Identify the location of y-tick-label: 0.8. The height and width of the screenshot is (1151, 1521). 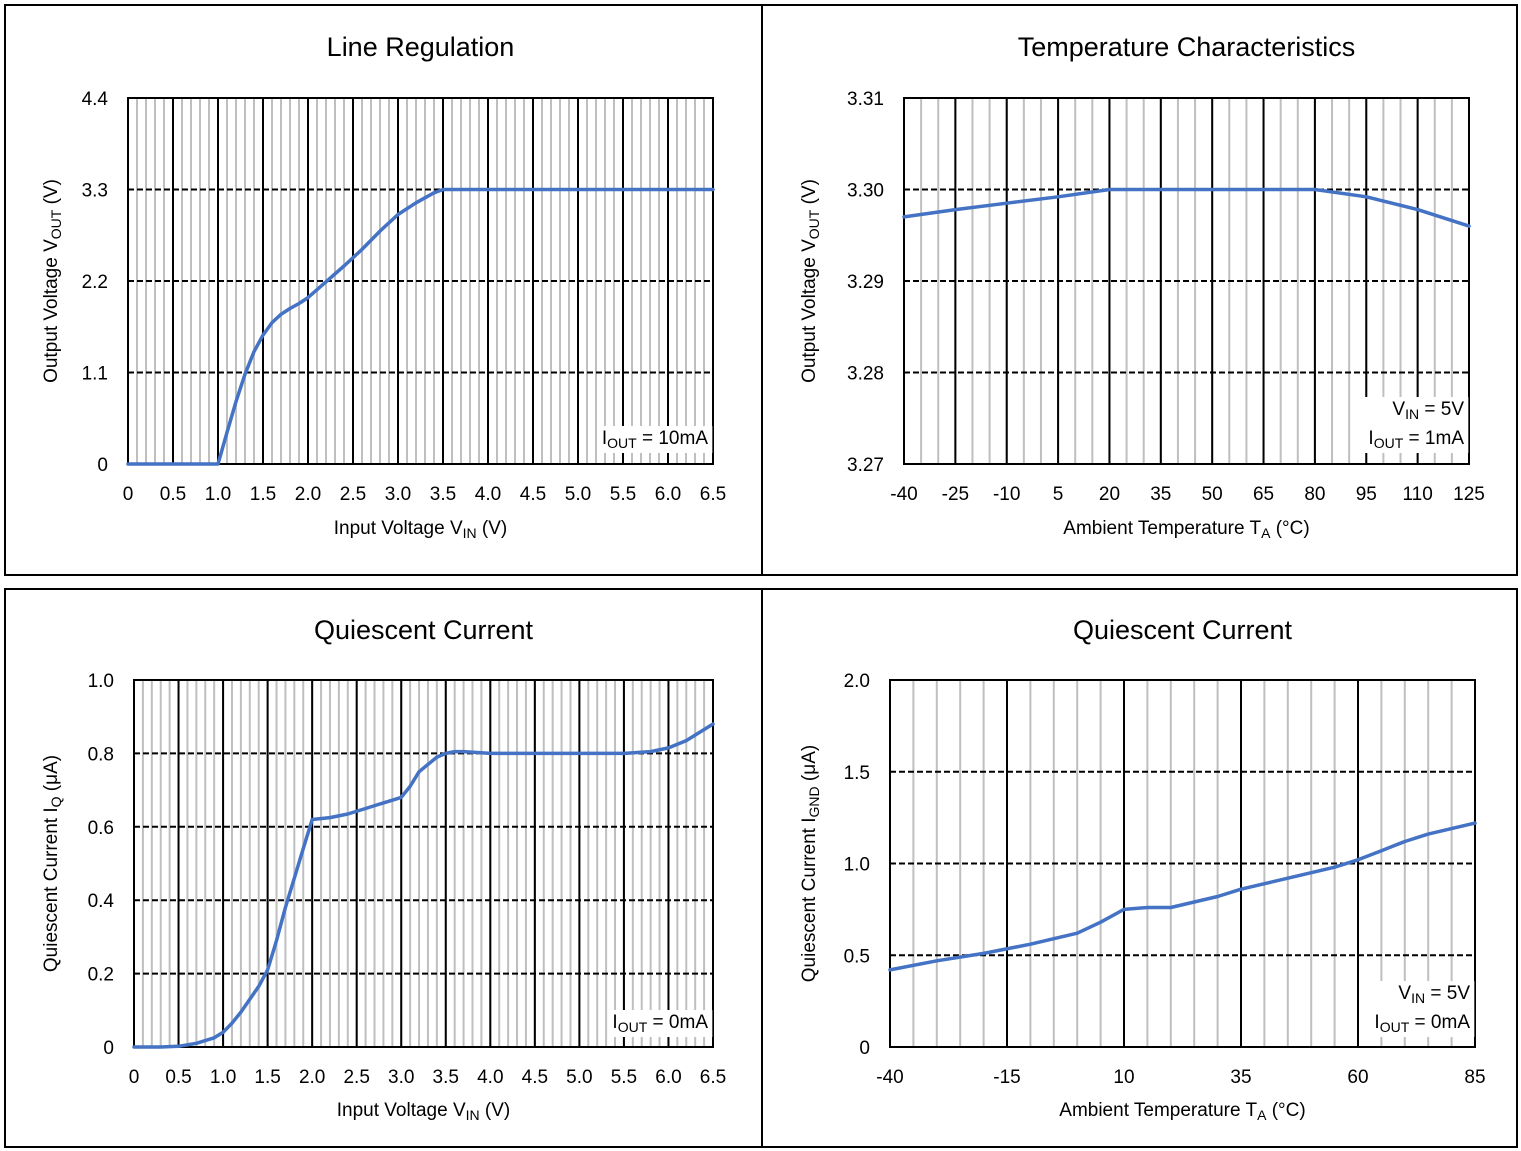
(101, 754).